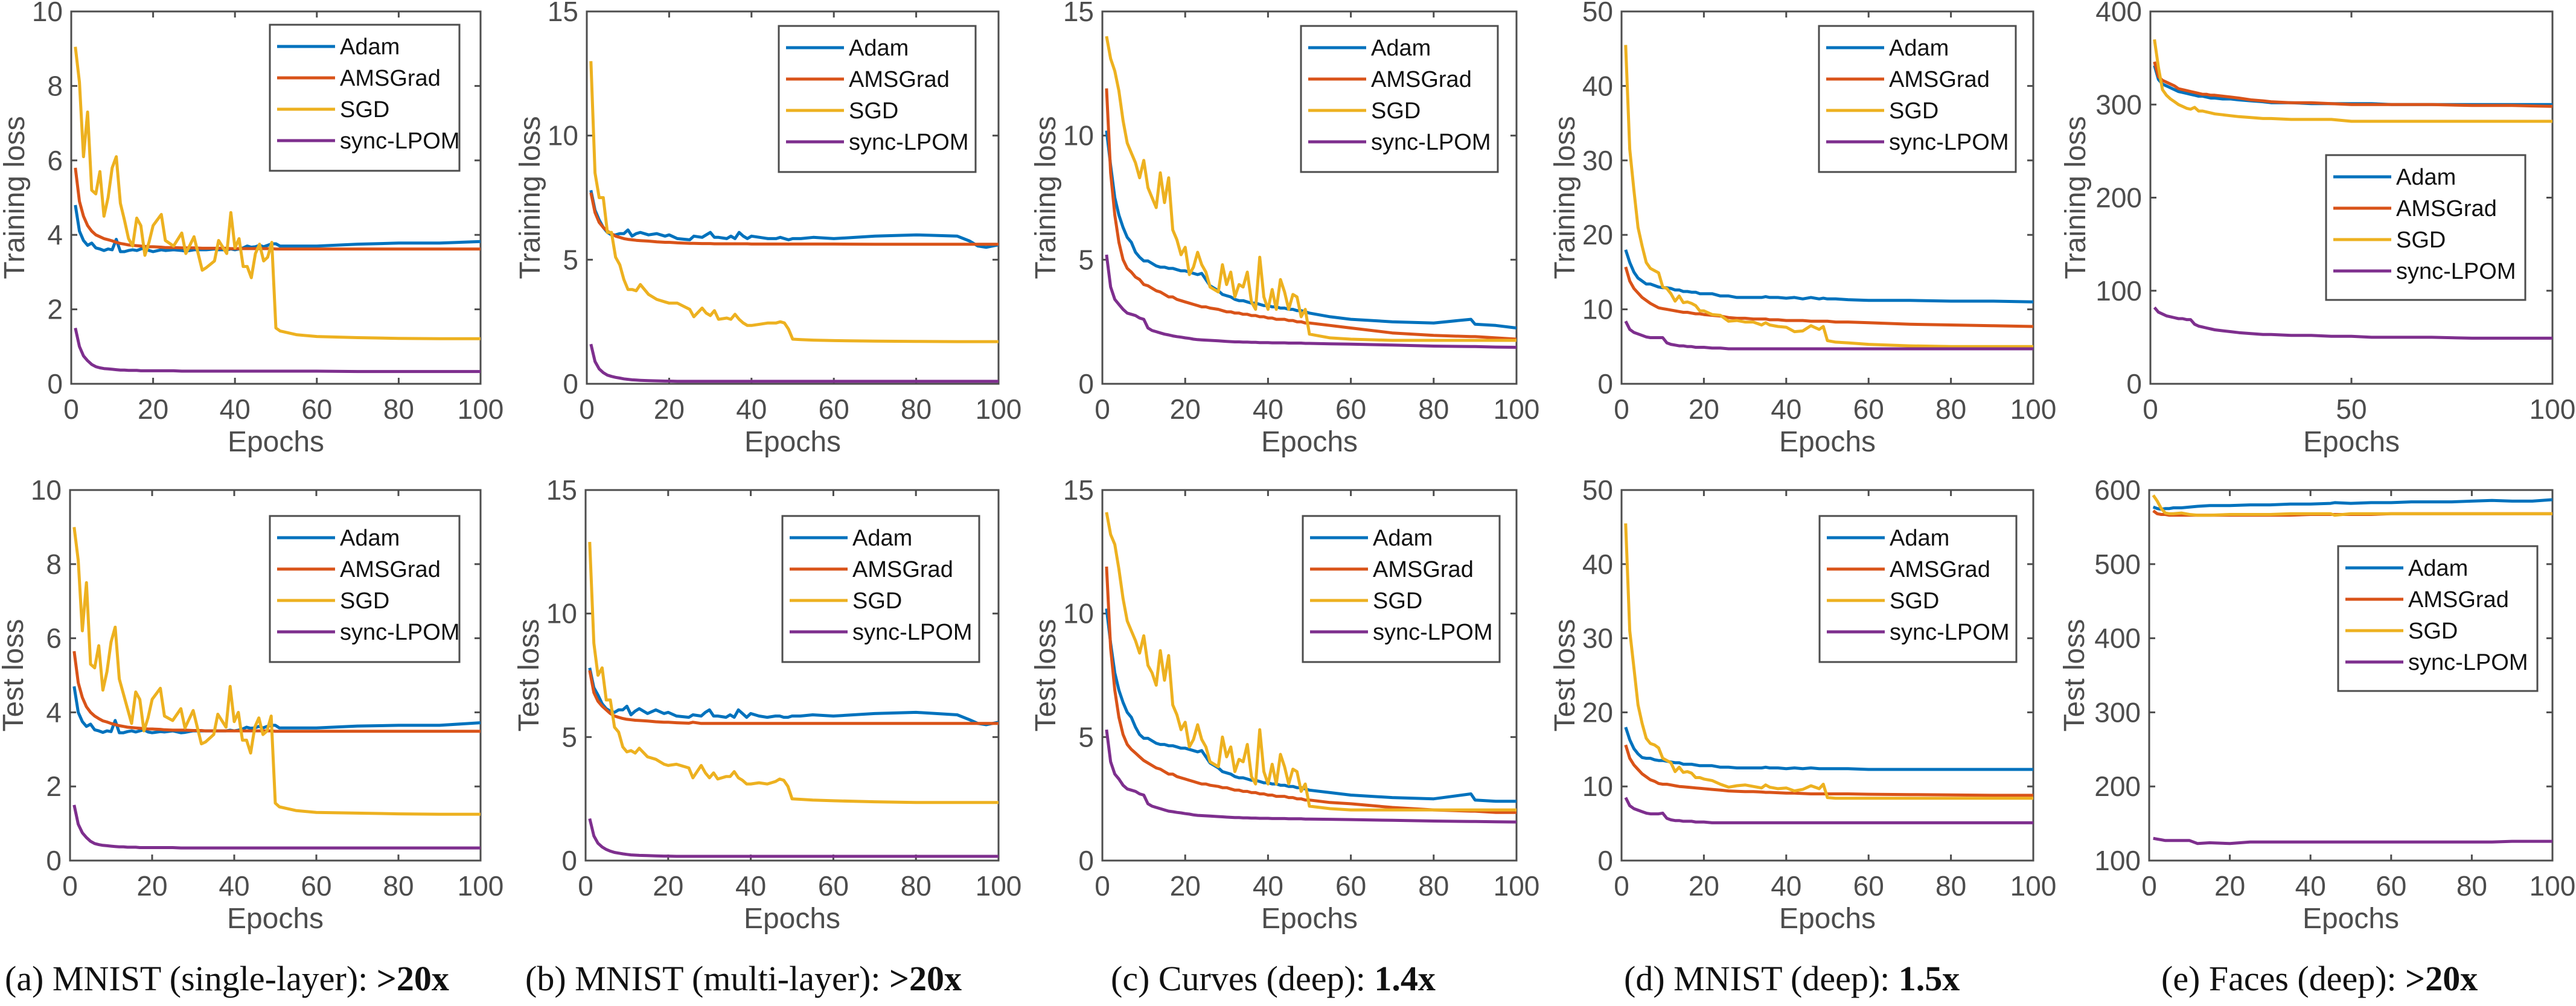 The width and height of the screenshot is (2576, 1006). Describe the element at coordinates (2351, 409) in the screenshot. I see `x-tick-label: 50` at that location.